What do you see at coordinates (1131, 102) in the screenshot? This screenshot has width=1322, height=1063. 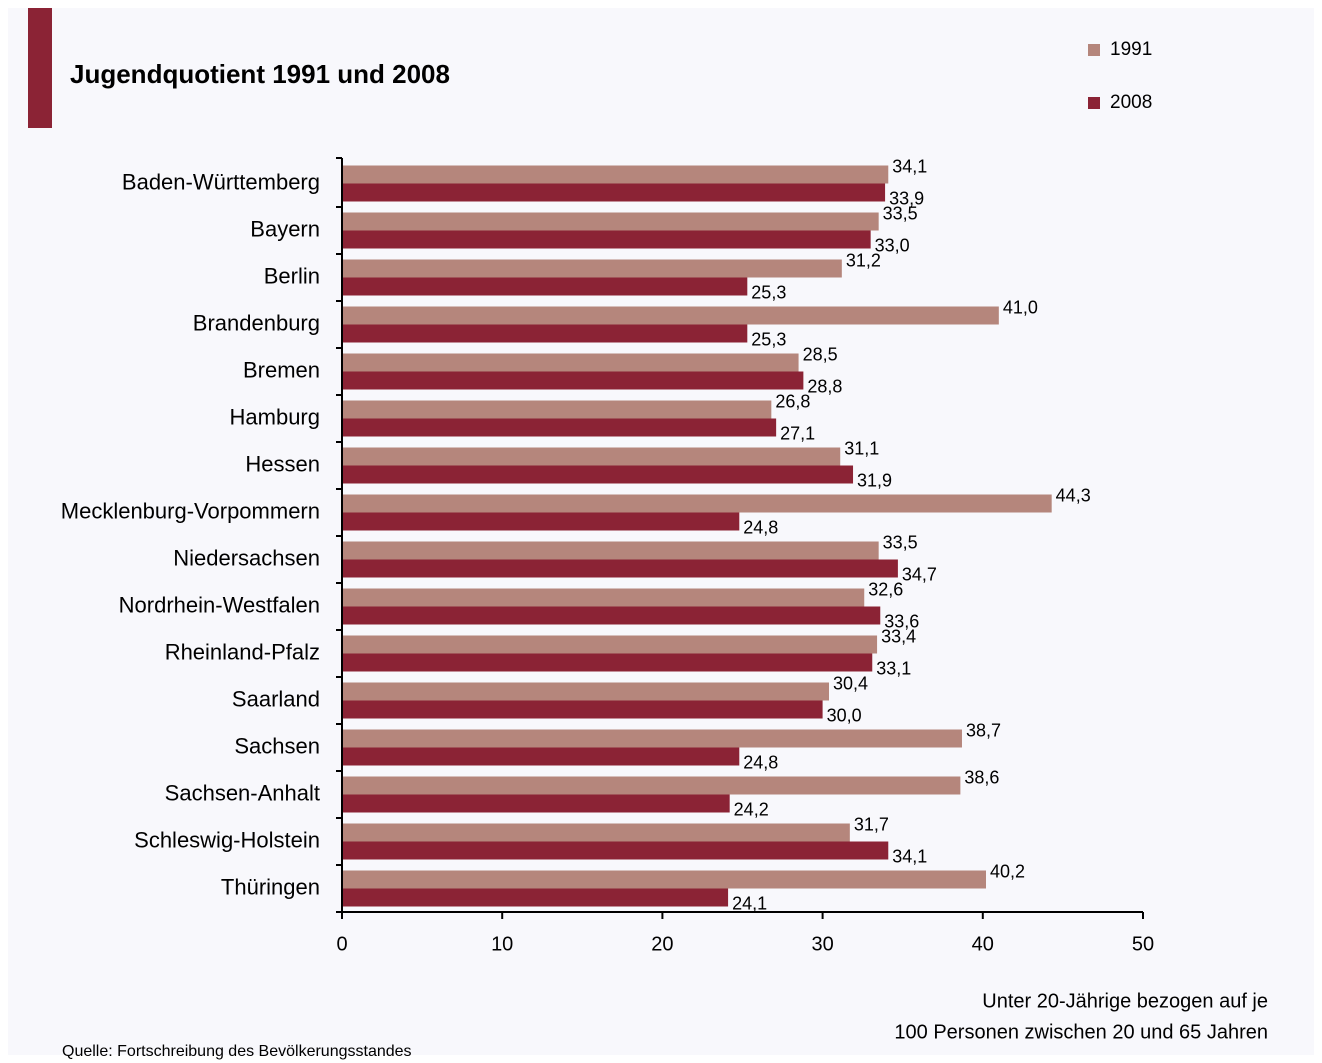 I see `legend-label: 2008` at bounding box center [1131, 102].